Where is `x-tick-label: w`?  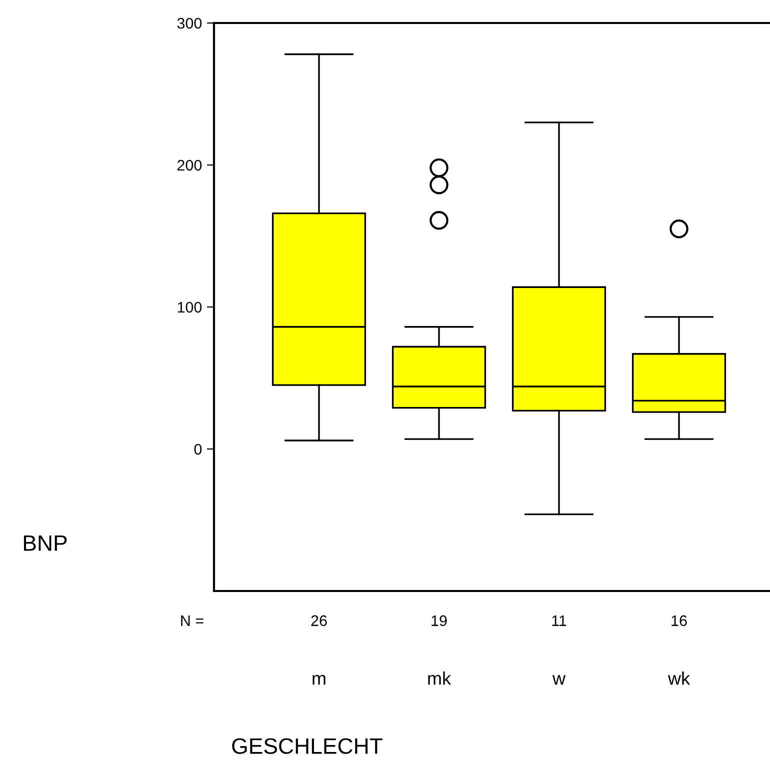 x-tick-label: w is located at coordinates (559, 680).